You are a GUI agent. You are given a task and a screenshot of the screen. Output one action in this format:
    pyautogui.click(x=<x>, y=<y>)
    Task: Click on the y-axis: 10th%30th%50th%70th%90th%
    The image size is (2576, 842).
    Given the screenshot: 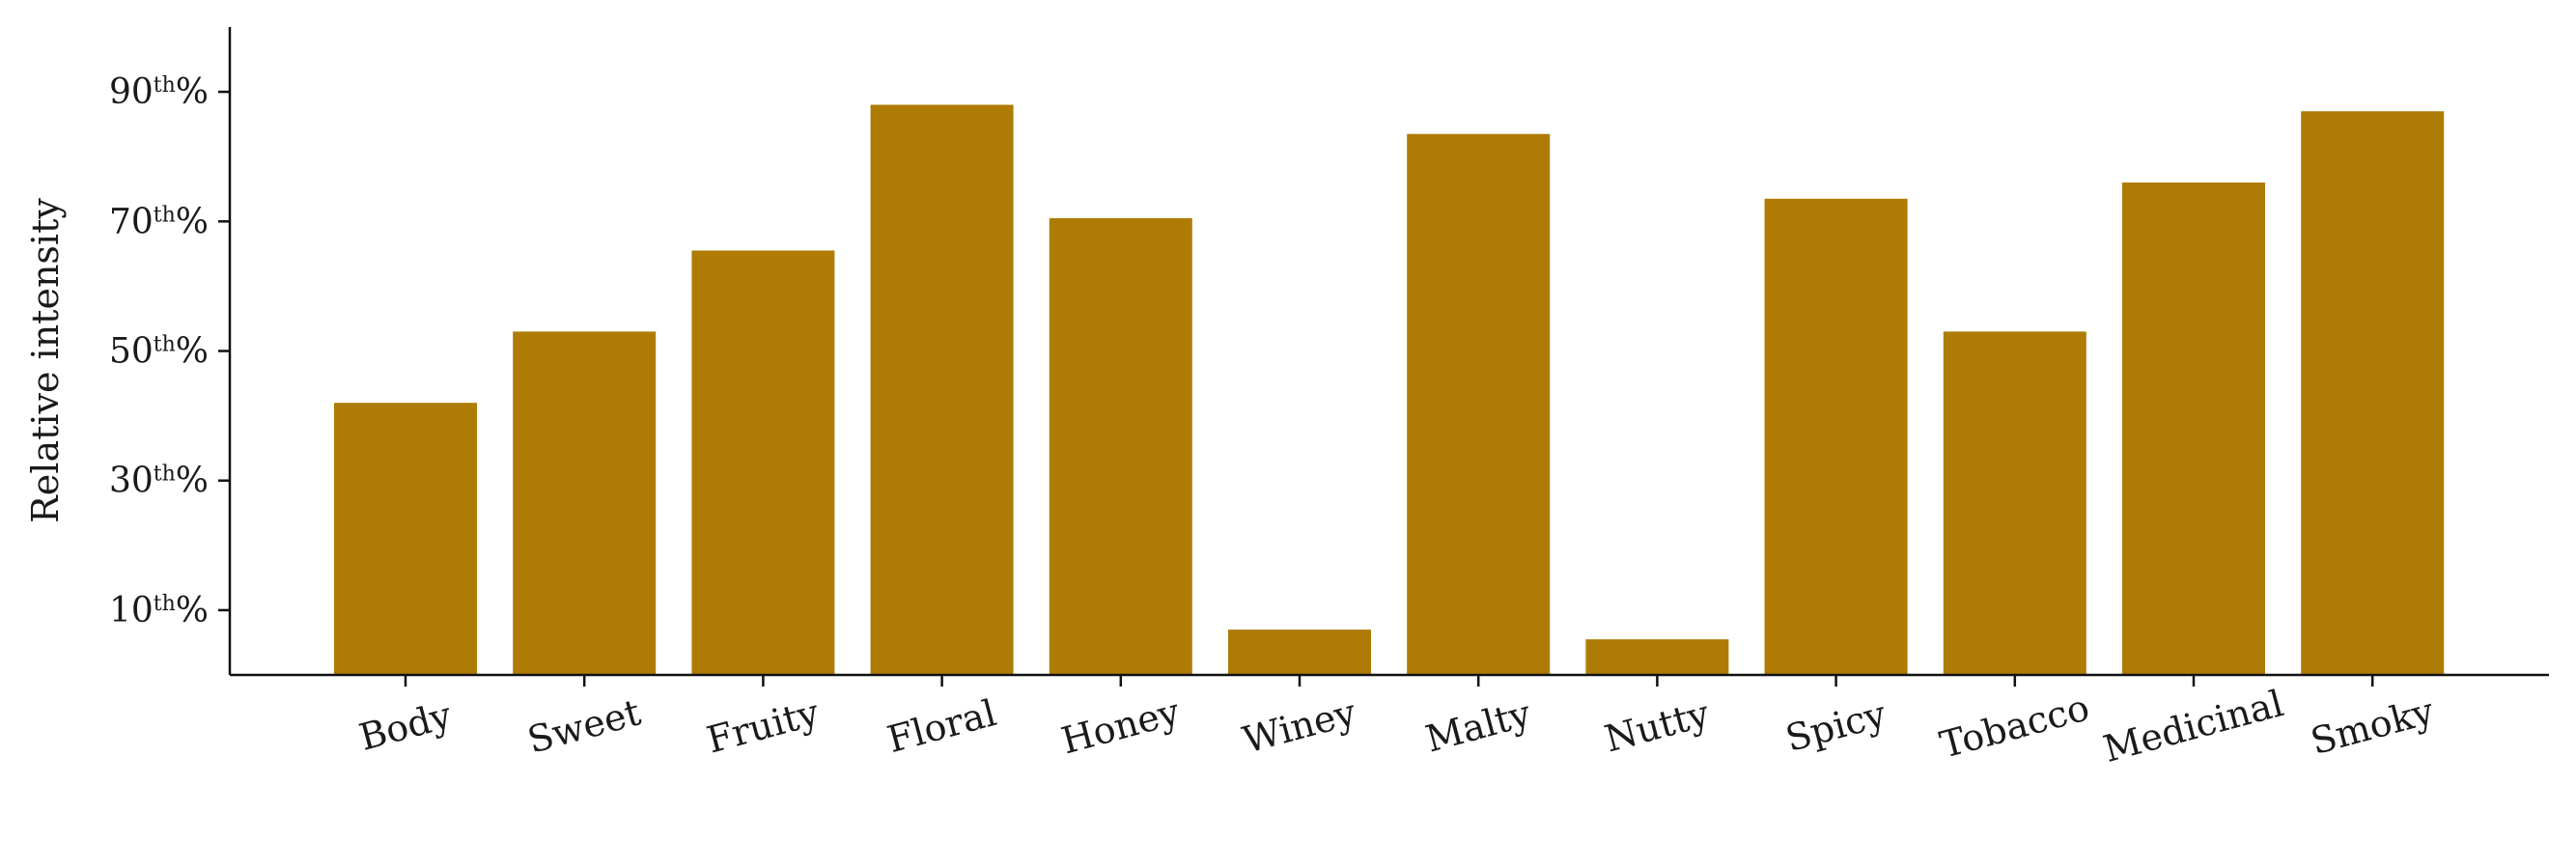 What is the action you would take?
    pyautogui.click(x=171, y=351)
    